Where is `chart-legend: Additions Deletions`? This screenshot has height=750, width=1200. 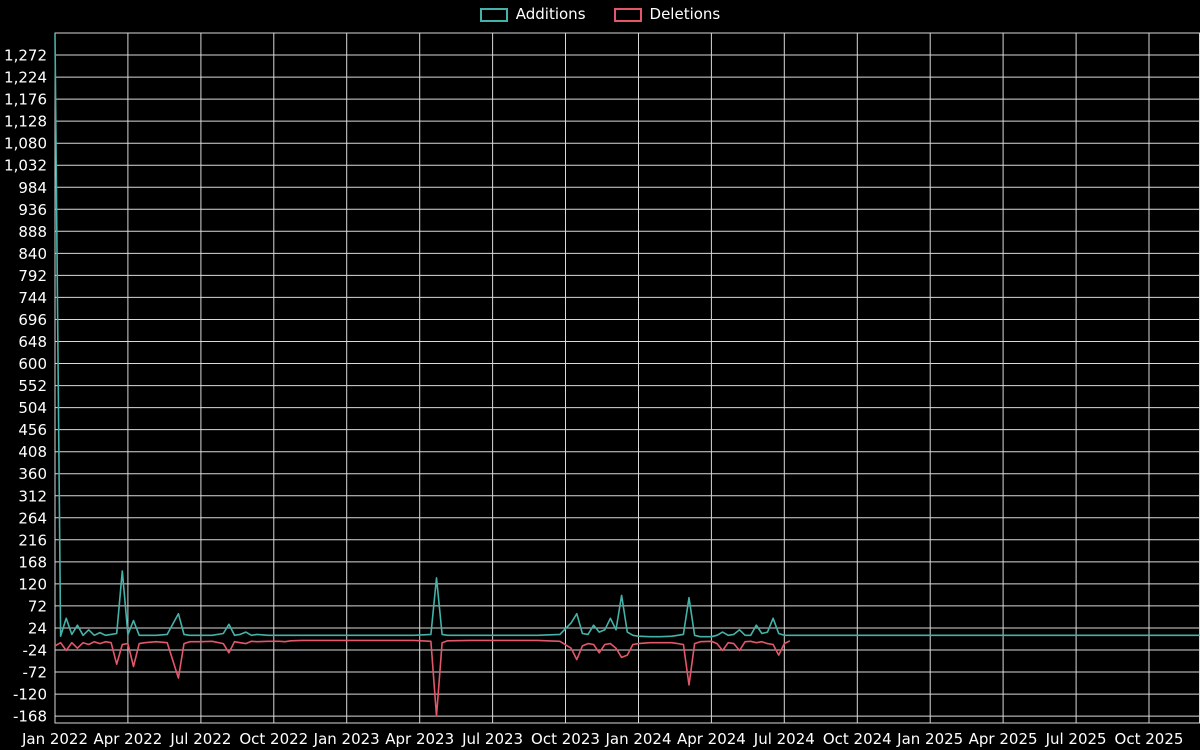
chart-legend: Additions Deletions is located at coordinates (600, 14).